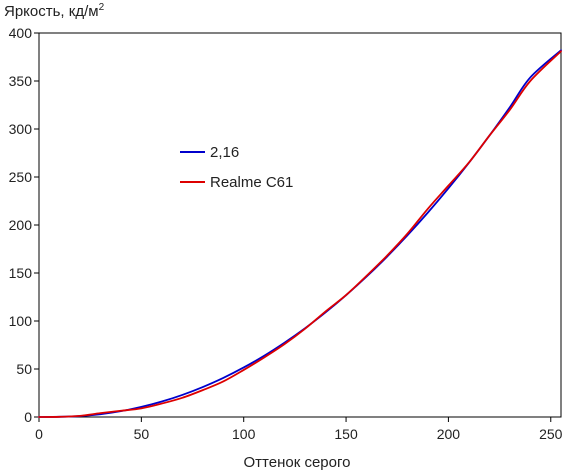 Image resolution: width=563 pixels, height=470 pixels. What do you see at coordinates (551, 434) in the screenshot?
I see `x-tick-label: 250` at bounding box center [551, 434].